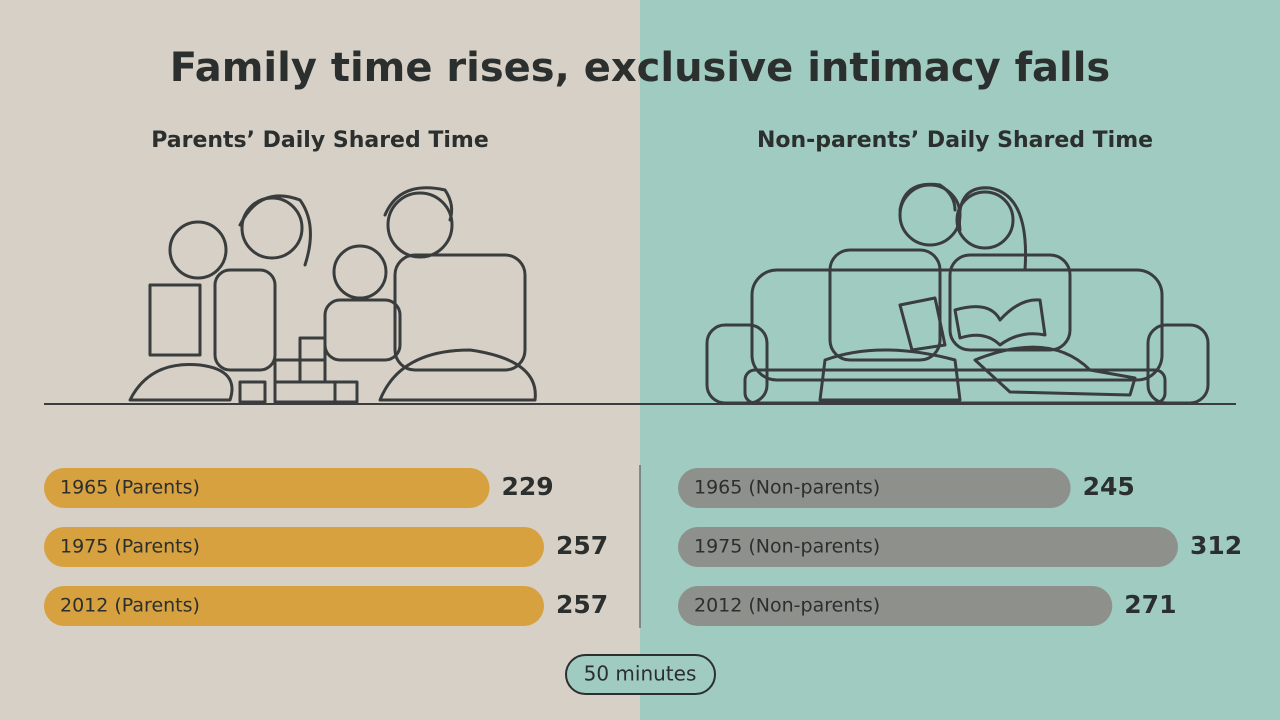 The image size is (1280, 720). I want to click on bar-category-label: 2012 (Parents), so click(130, 606).